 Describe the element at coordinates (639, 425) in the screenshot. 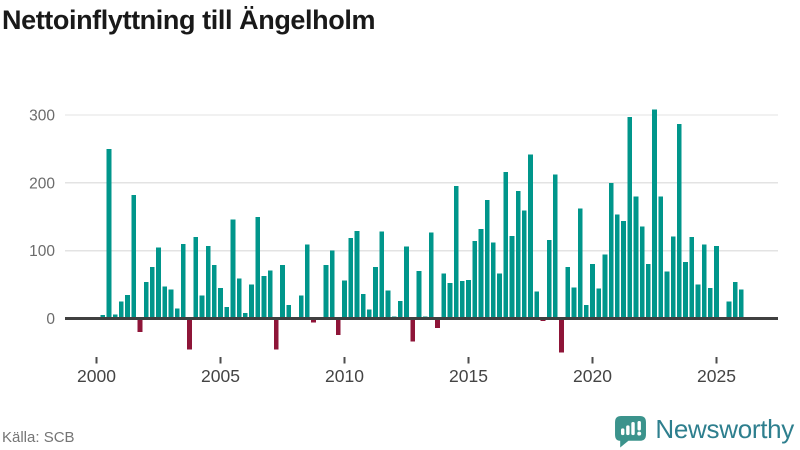

I see `logo-exclamation-stem` at that location.